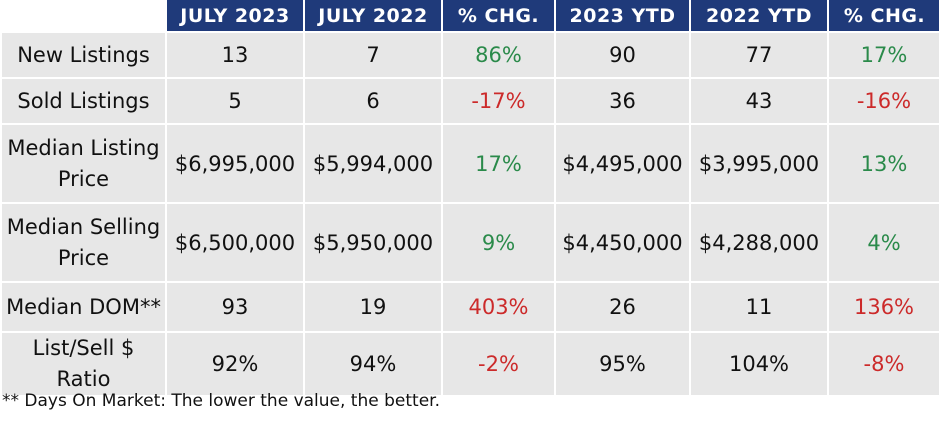  What do you see at coordinates (83, 163) in the screenshot?
I see `row-label: Median Listing Price` at bounding box center [83, 163].